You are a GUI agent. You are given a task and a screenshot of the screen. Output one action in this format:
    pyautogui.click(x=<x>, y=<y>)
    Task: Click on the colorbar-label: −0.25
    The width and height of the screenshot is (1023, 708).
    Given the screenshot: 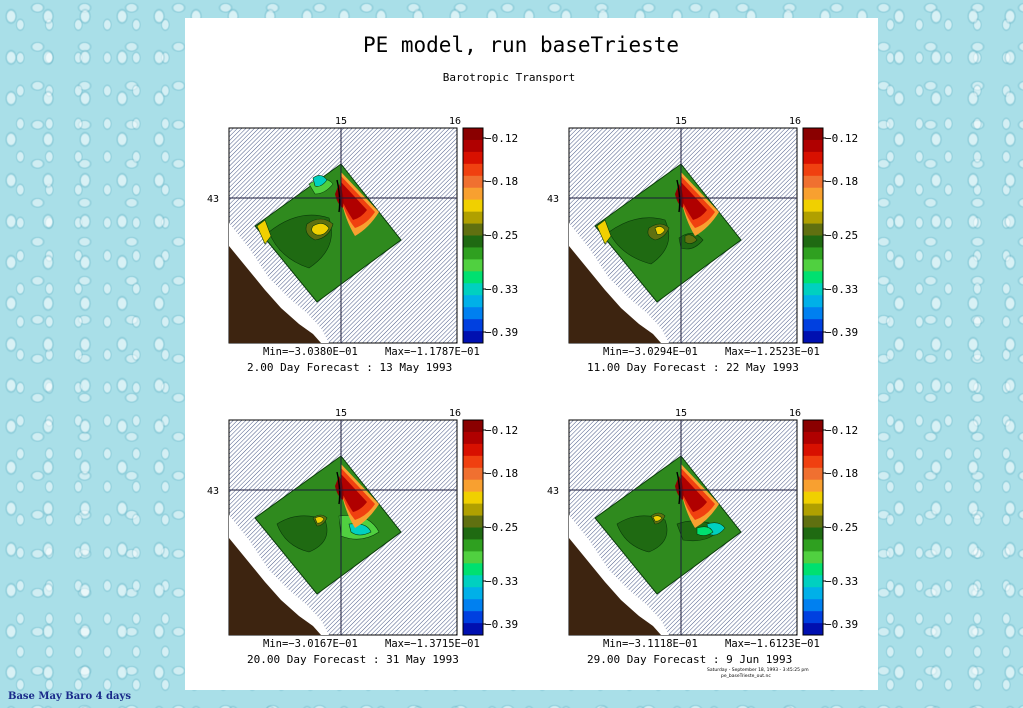 What is the action you would take?
    pyautogui.click(x=841, y=235)
    